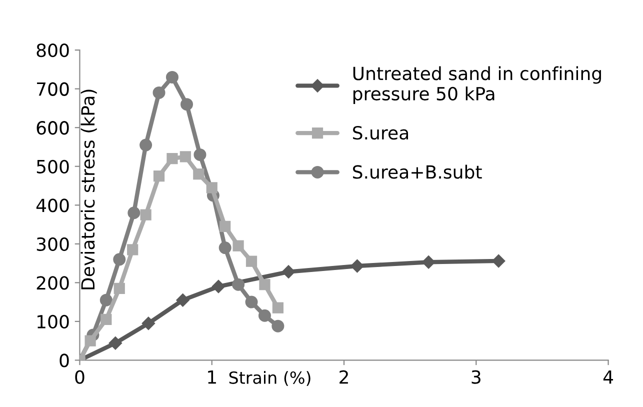 This screenshot has height=407, width=643. I want to click on y-tick-label: 600, so click(52, 128).